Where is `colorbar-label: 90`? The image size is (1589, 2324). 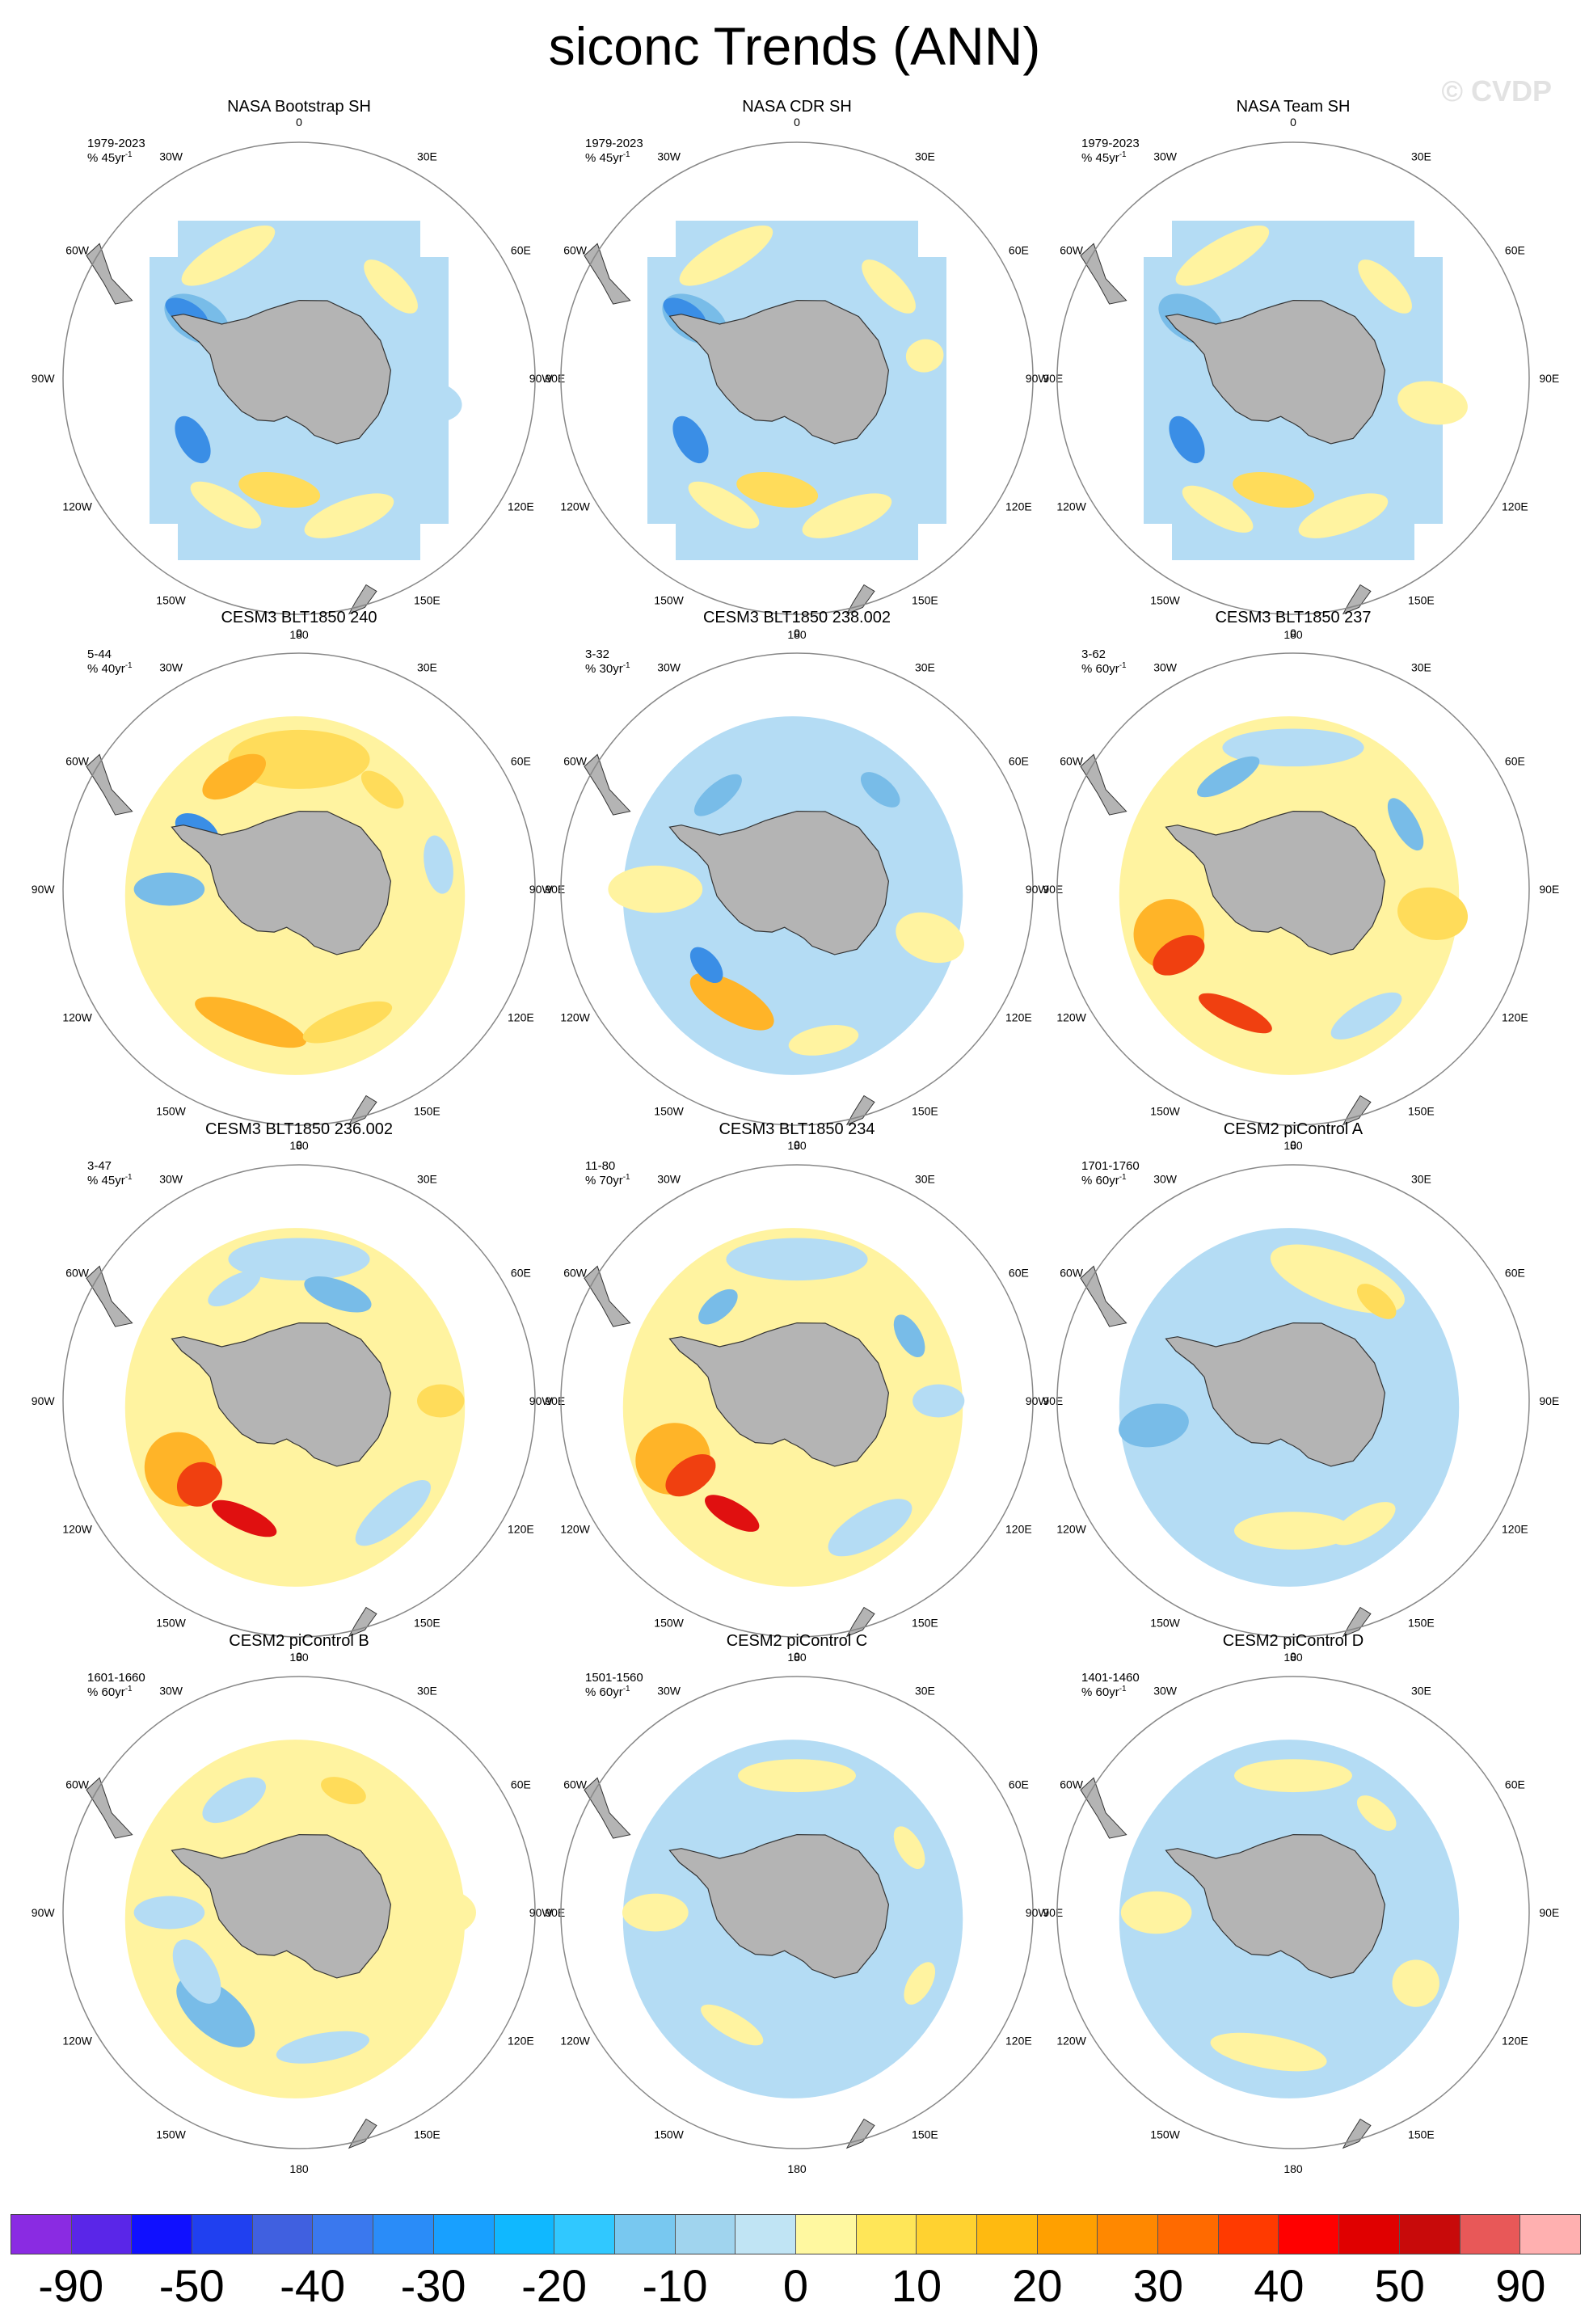
colorbar-label: 90 is located at coordinates (1520, 2285).